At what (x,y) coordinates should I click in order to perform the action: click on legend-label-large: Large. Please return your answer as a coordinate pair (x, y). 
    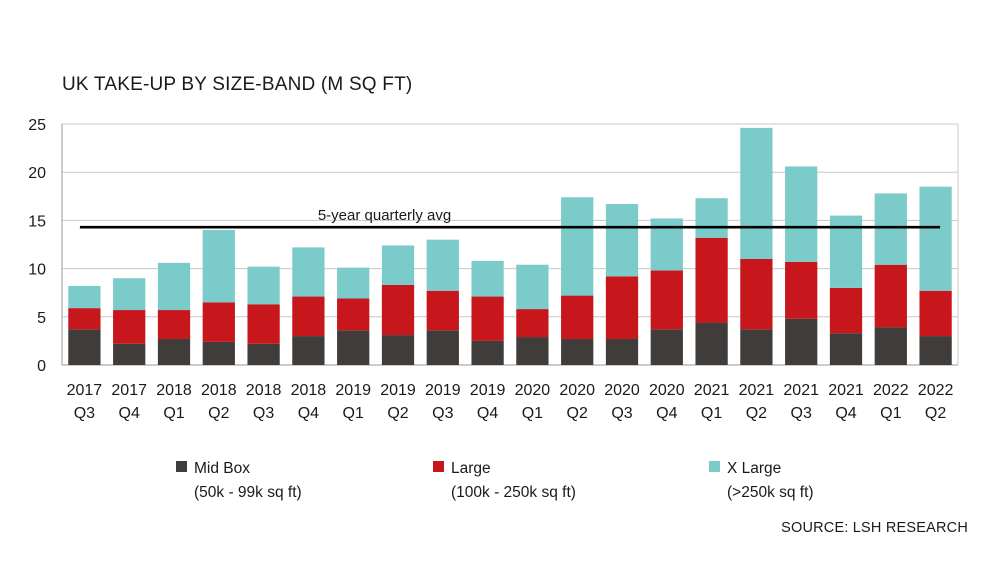
    Looking at the image, I should click on (471, 468).